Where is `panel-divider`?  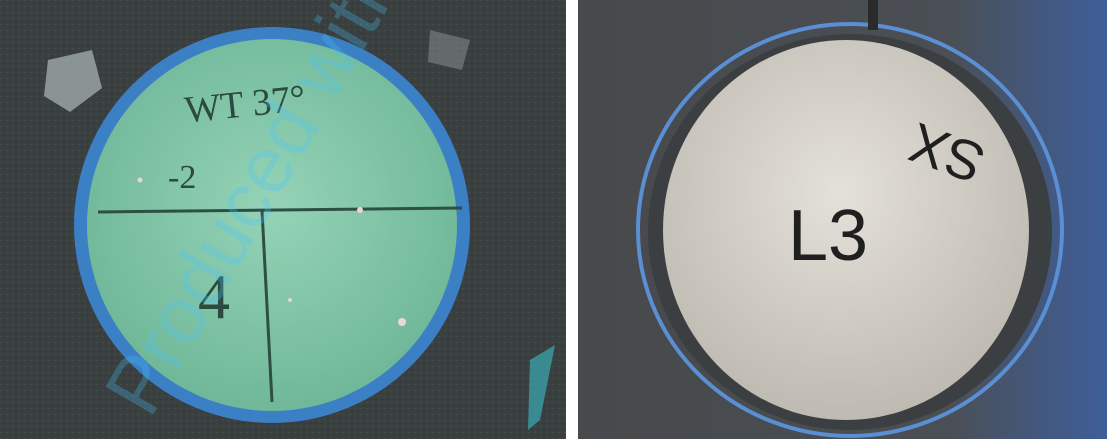
panel-divider is located at coordinates (572, 219).